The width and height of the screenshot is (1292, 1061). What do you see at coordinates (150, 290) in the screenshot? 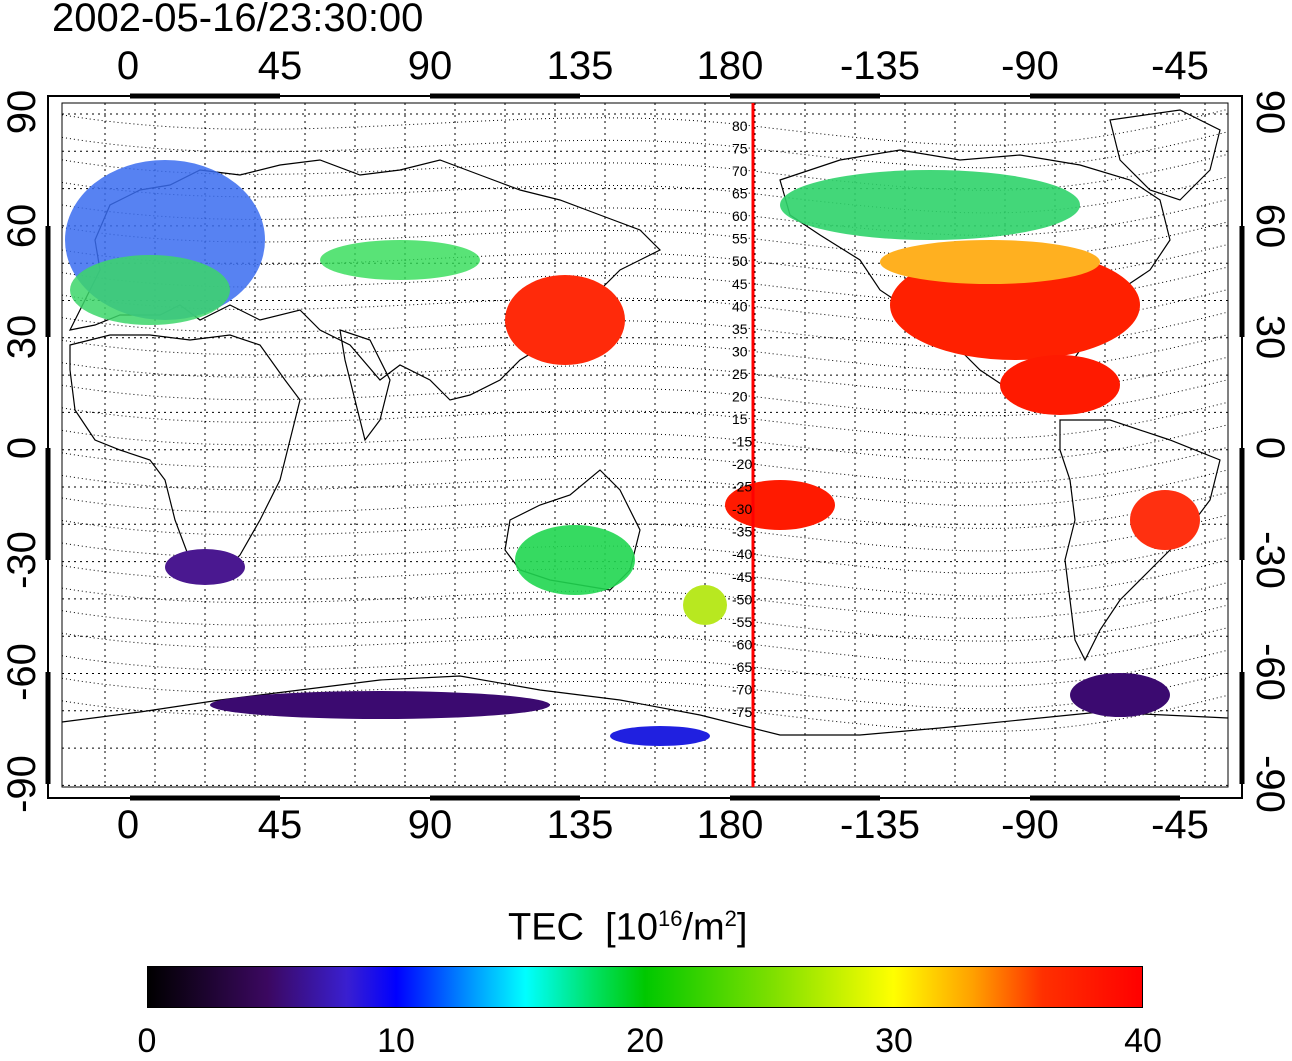
I see `tec-blob-europe-south` at bounding box center [150, 290].